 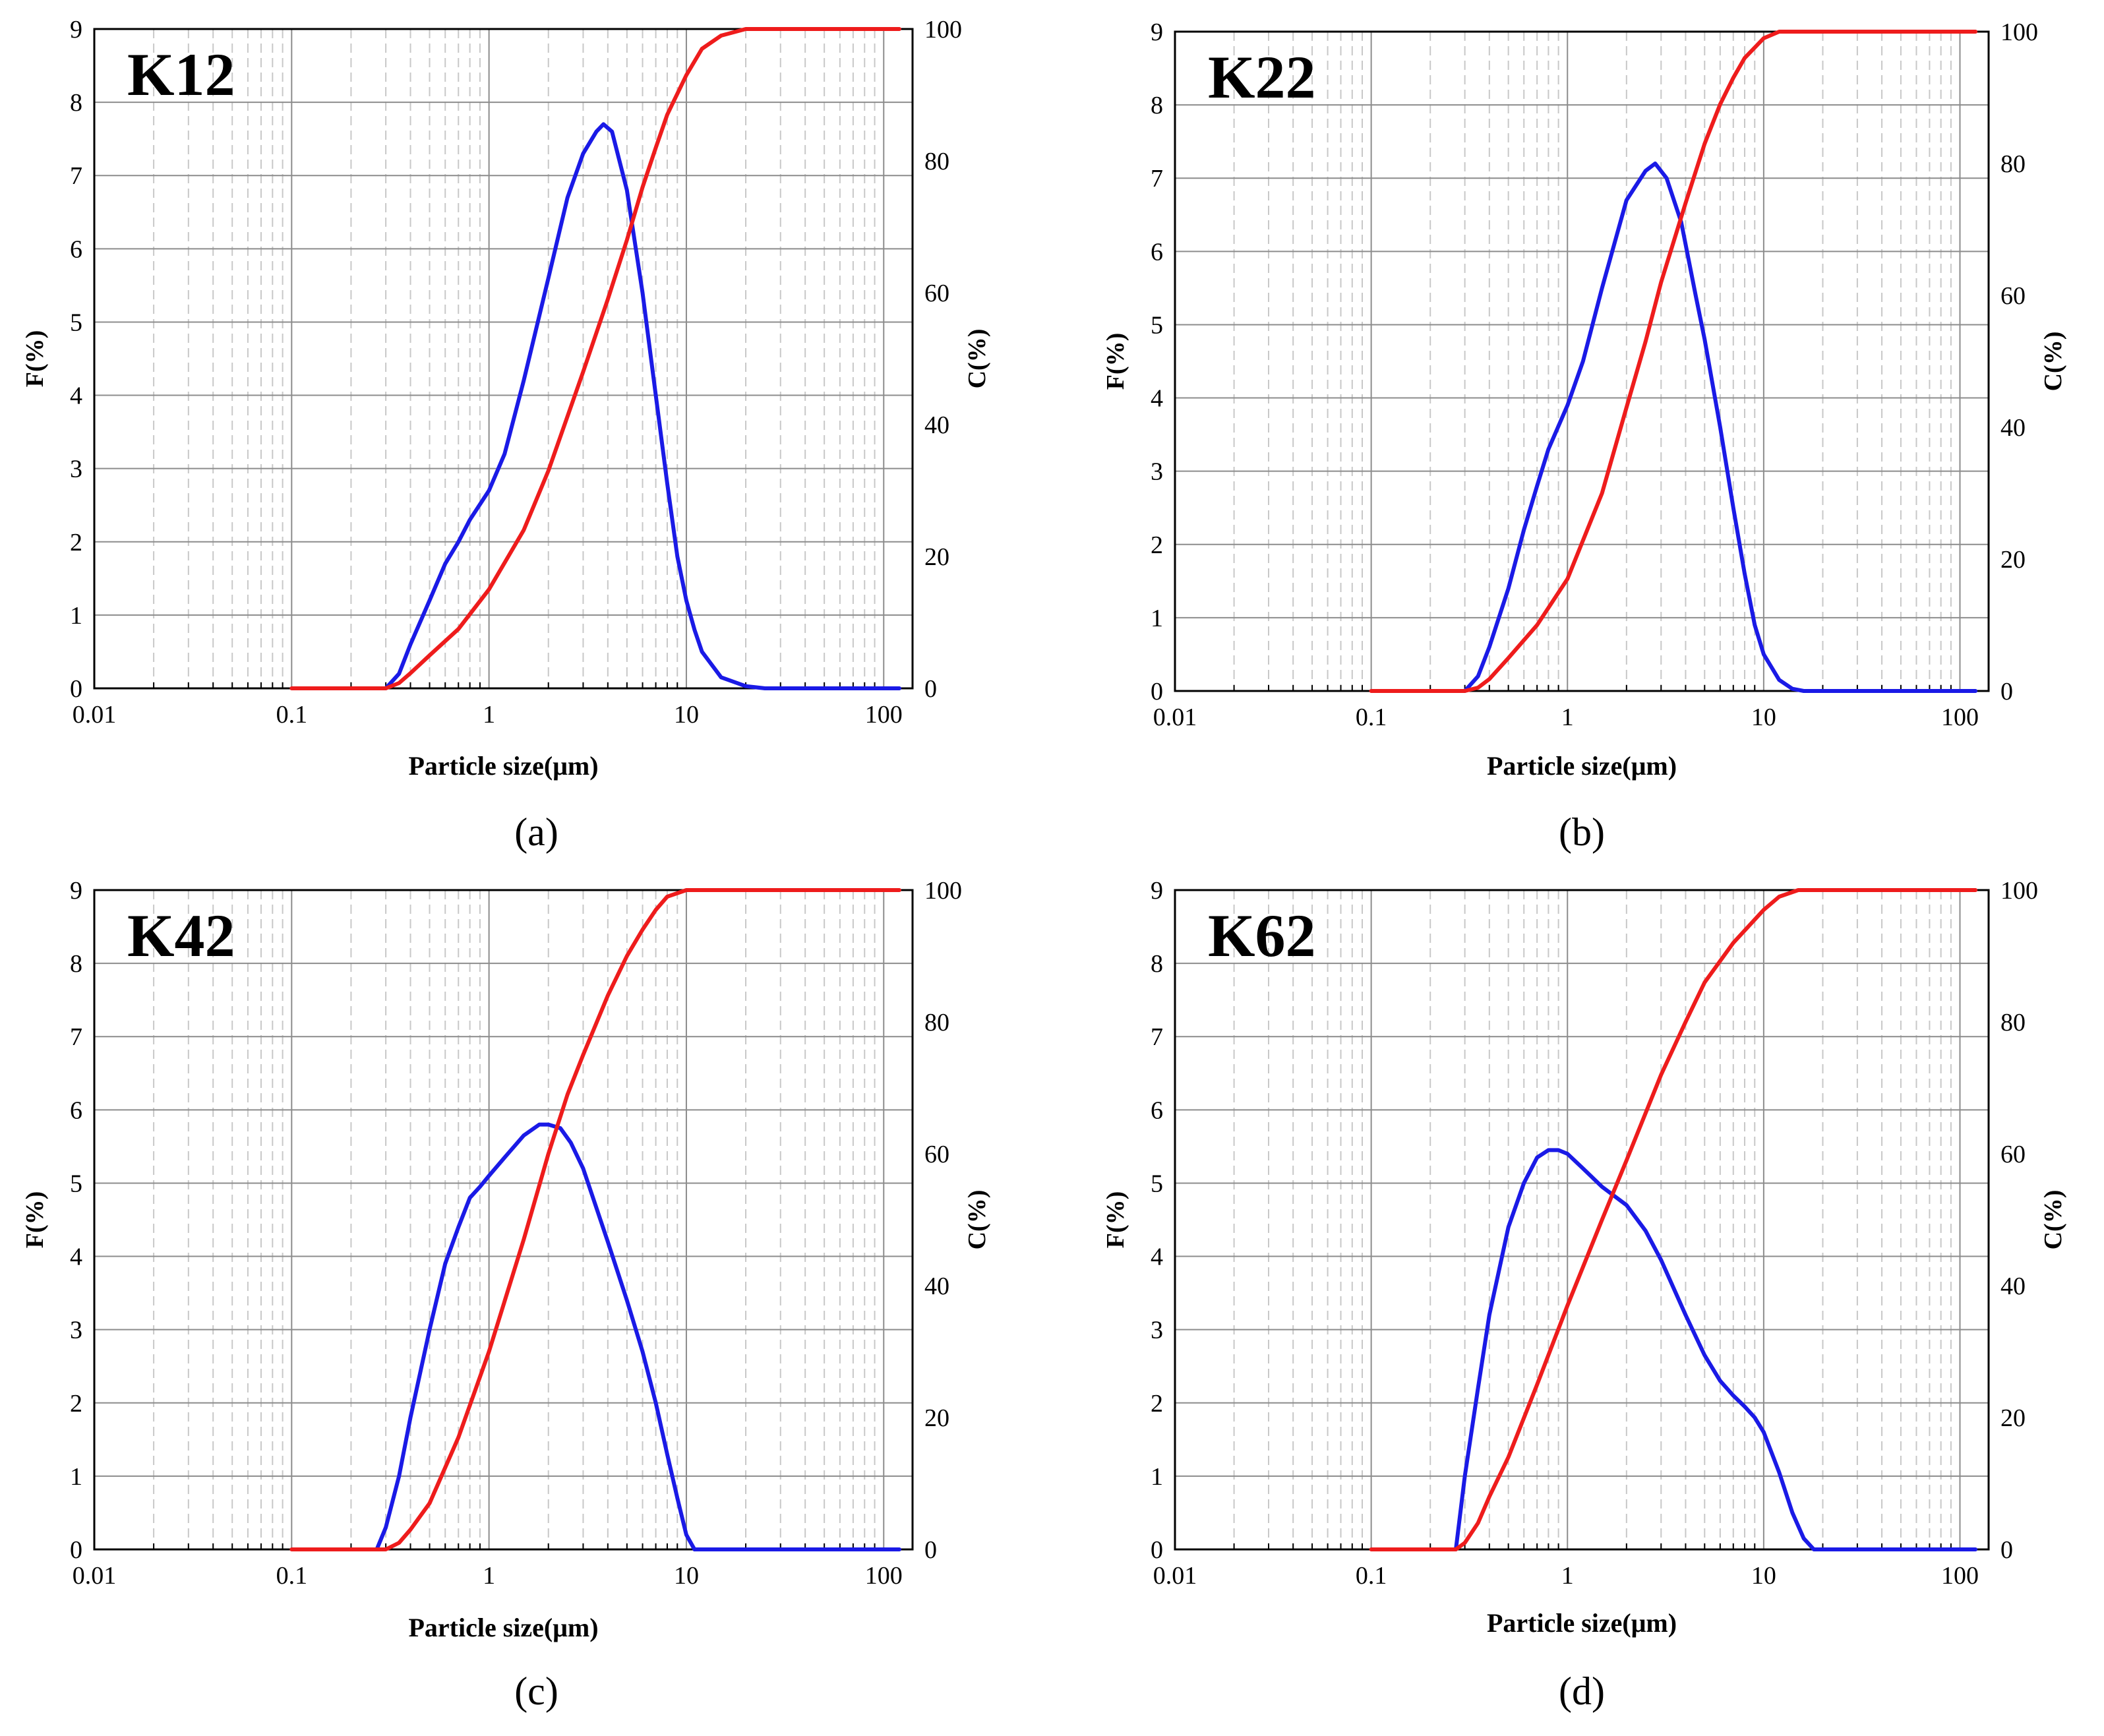 What do you see at coordinates (1262, 935) in the screenshot?
I see `sample-label: K62` at bounding box center [1262, 935].